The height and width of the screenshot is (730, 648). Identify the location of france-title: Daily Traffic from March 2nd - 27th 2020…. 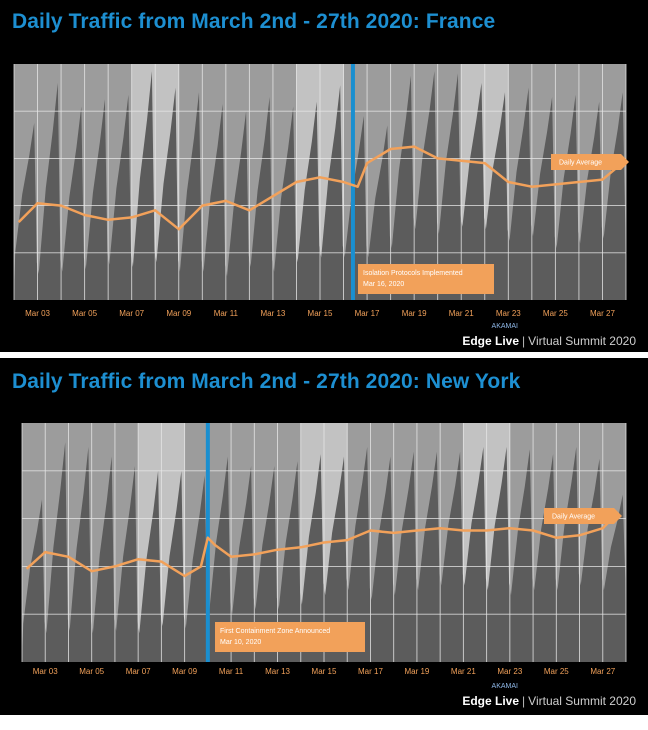
(254, 21).